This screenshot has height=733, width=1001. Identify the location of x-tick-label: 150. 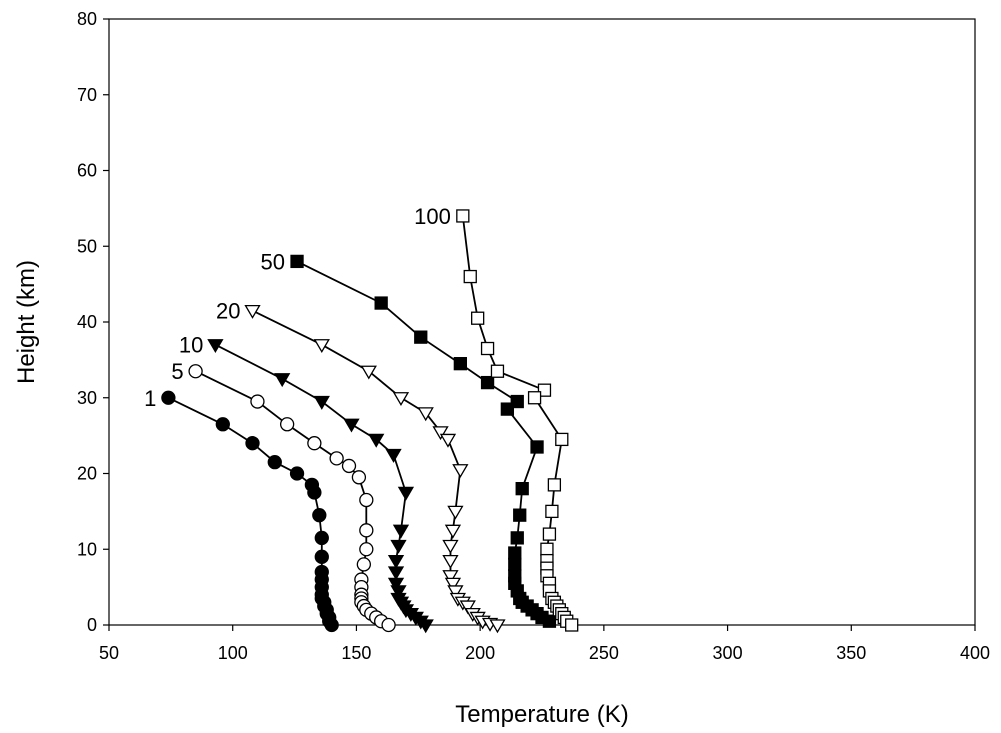
(356, 653).